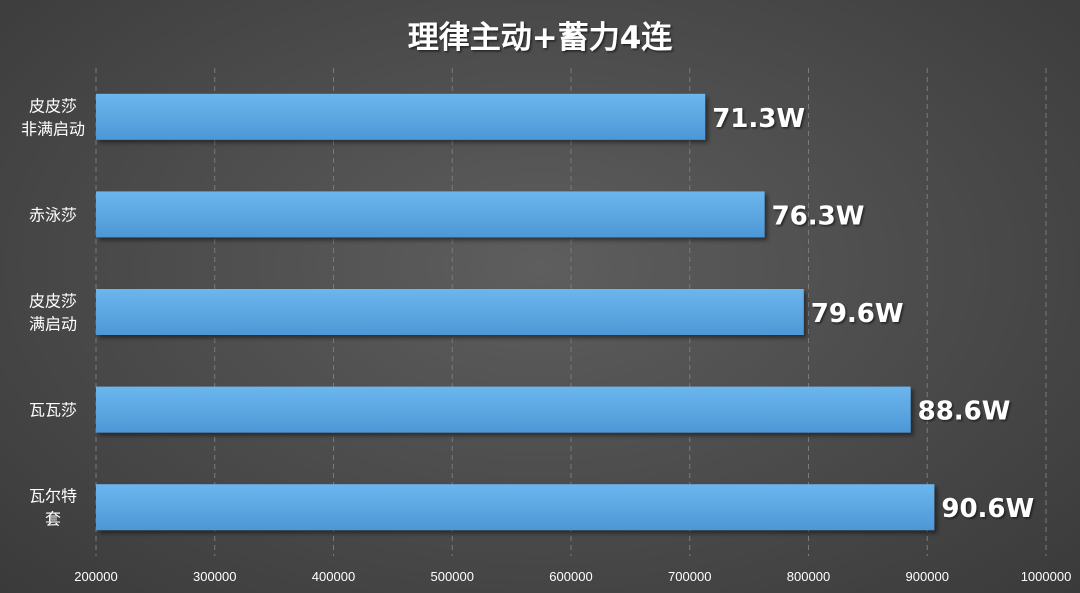  I want to click on category-label: 瓦尔特套, so click(53, 508).